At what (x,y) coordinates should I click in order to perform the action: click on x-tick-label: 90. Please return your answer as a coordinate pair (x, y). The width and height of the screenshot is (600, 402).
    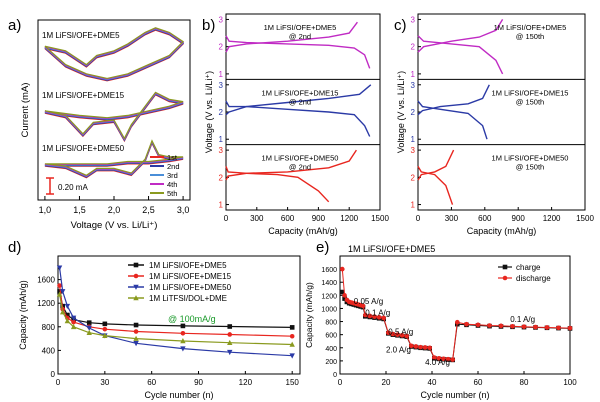
    Looking at the image, I should click on (198, 382).